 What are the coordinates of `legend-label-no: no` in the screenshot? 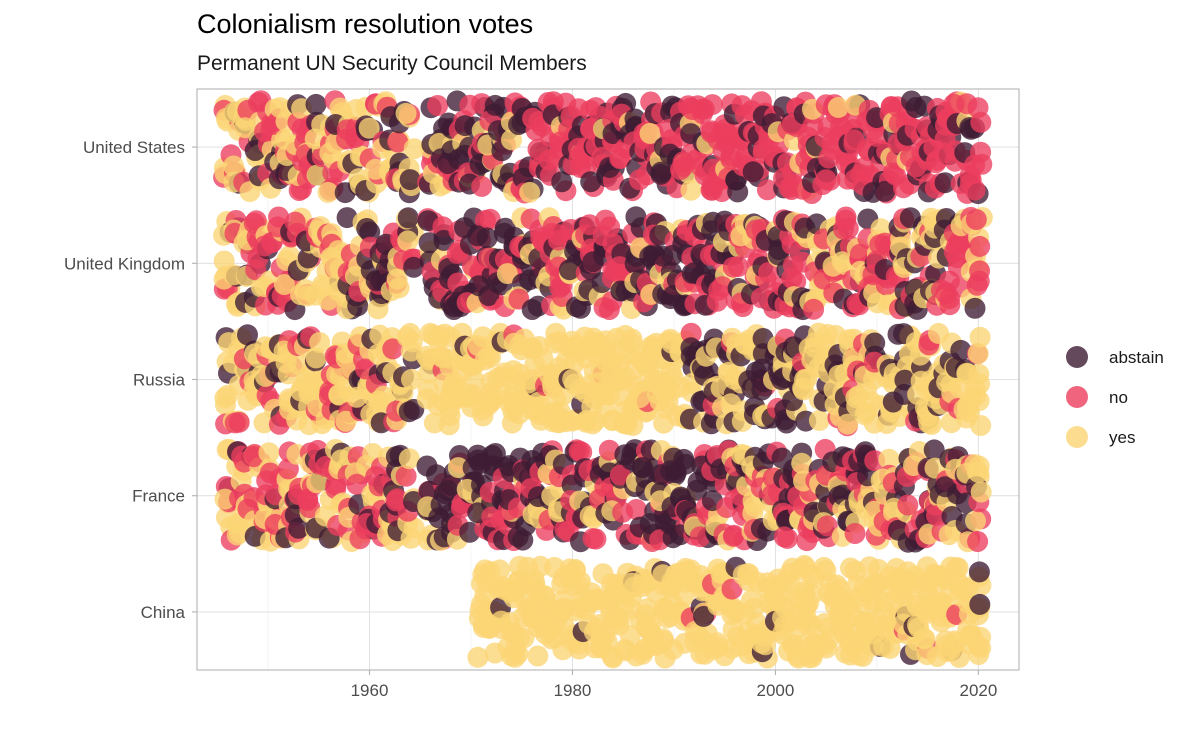 It's located at (1118, 397).